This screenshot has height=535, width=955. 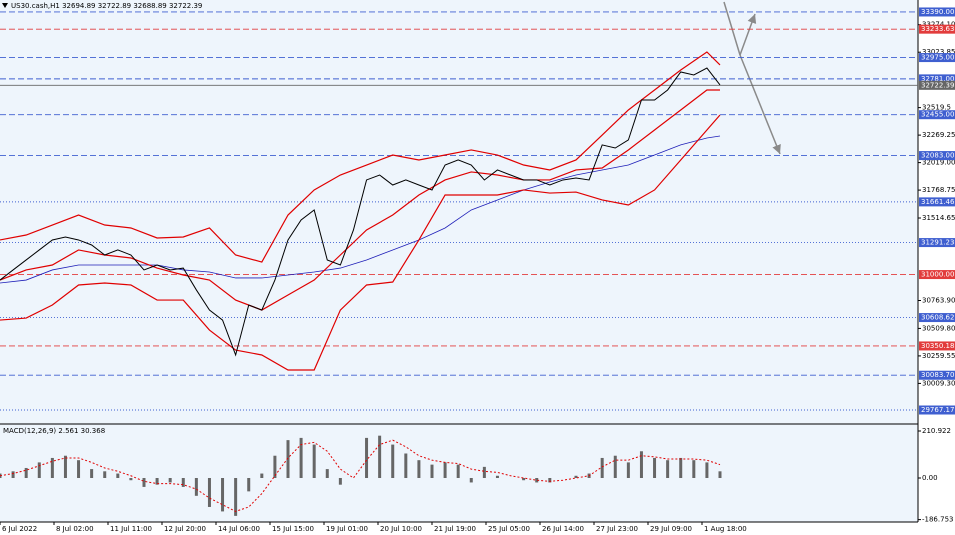 What do you see at coordinates (938, 356) in the screenshot?
I see `y-tick-label: 30259.55` at bounding box center [938, 356].